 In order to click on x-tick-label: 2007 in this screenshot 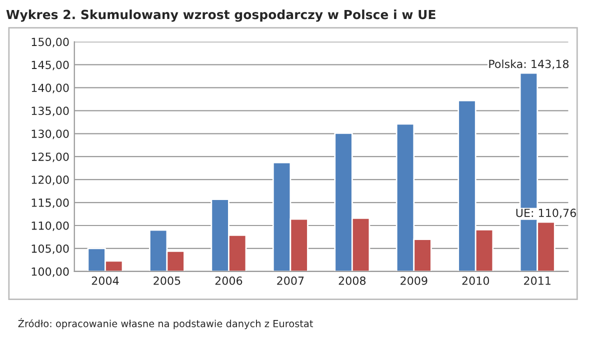, I will do `click(290, 280)`.